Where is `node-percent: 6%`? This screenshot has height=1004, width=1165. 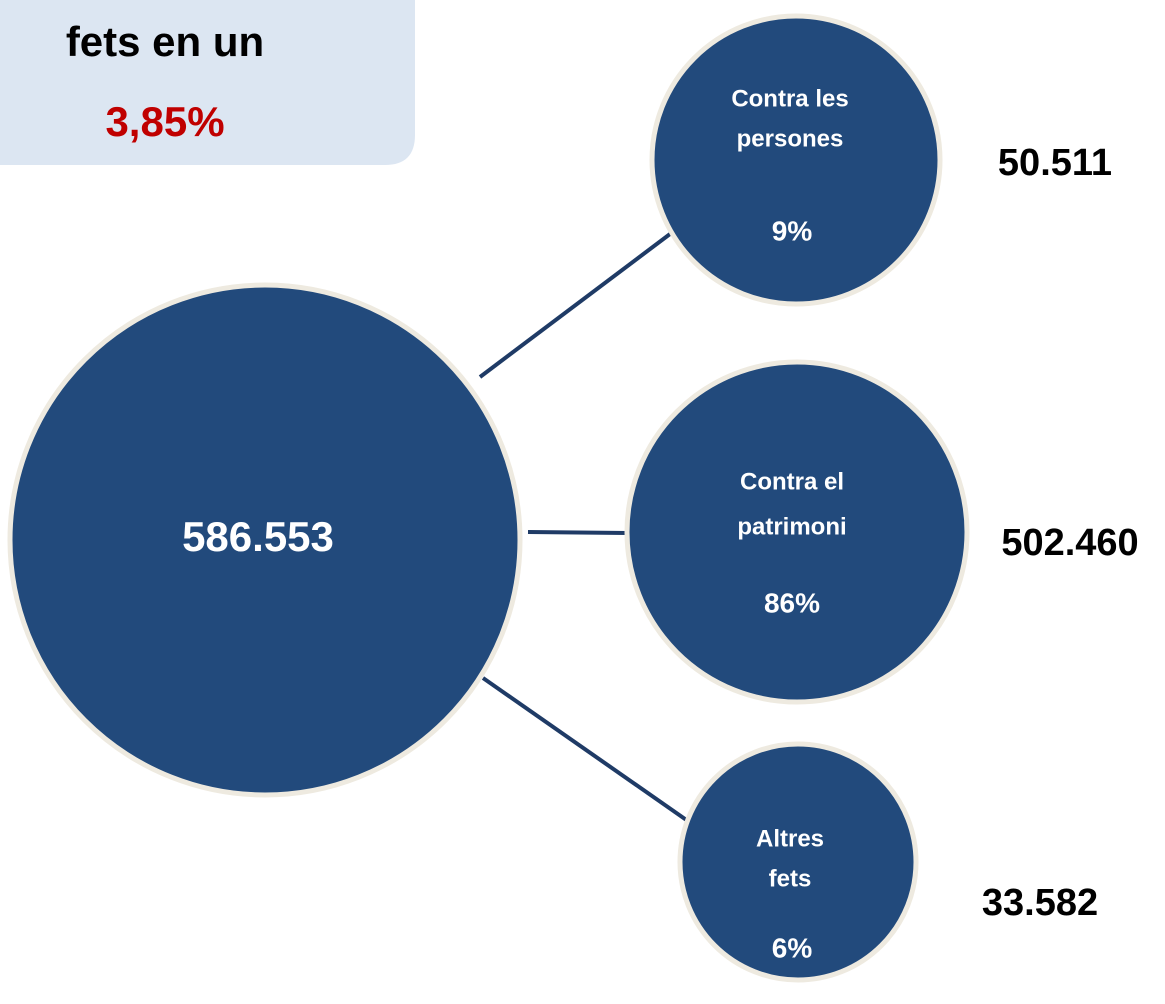
node-percent: 6% is located at coordinates (792, 947).